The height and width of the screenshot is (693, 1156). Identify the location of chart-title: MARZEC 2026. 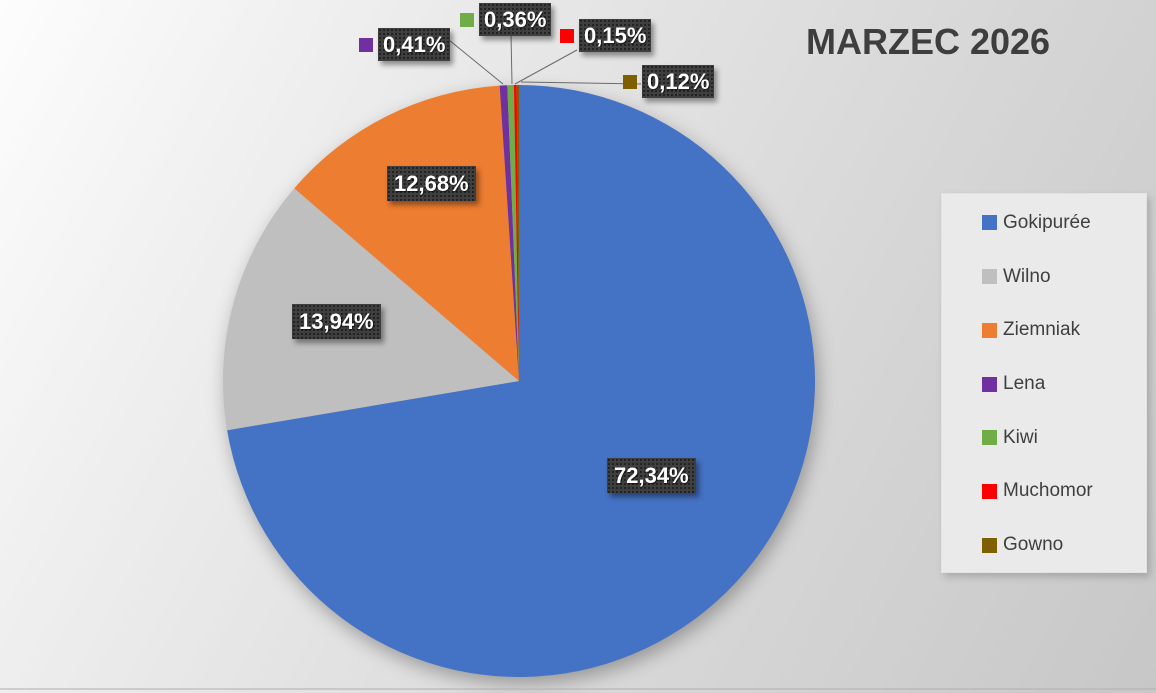
(928, 41).